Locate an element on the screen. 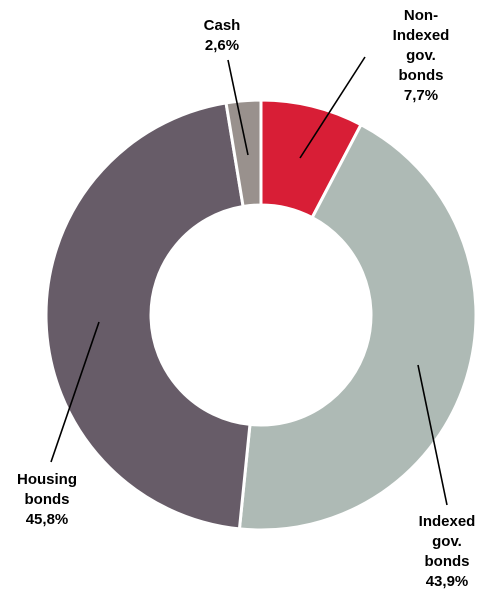  slice-value-label: 45,8% is located at coordinates (47, 519).